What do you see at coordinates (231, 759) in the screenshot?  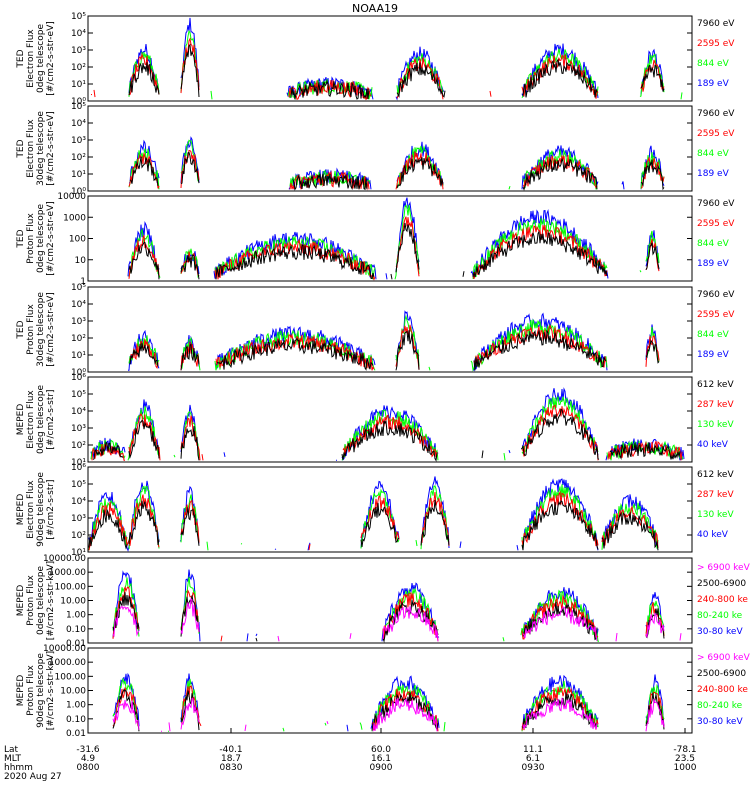 I see `x-tick-label-mlt: 18.7` at bounding box center [231, 759].